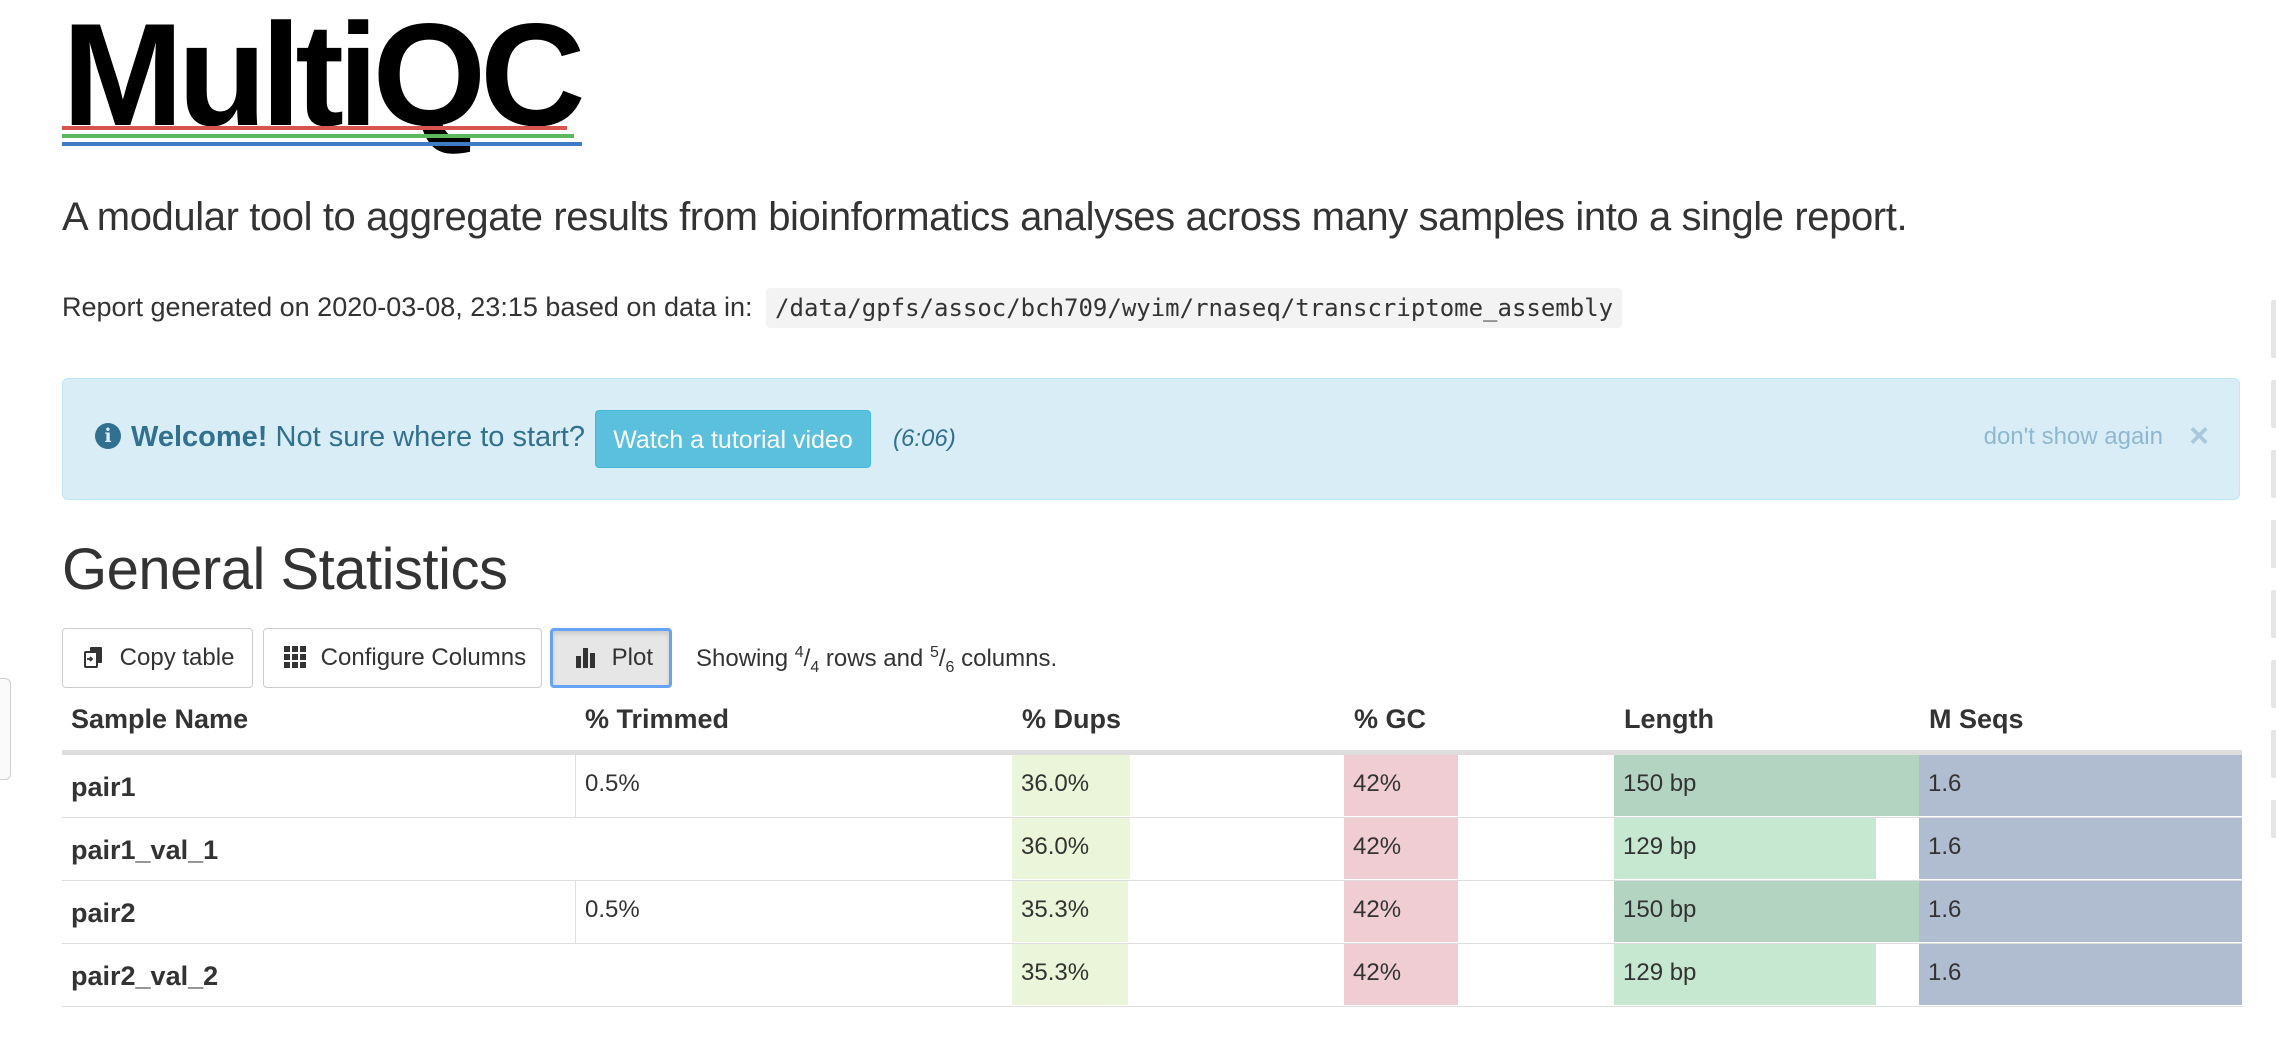  What do you see at coordinates (2199, 436) in the screenshot?
I see `close-icon: ×` at bounding box center [2199, 436].